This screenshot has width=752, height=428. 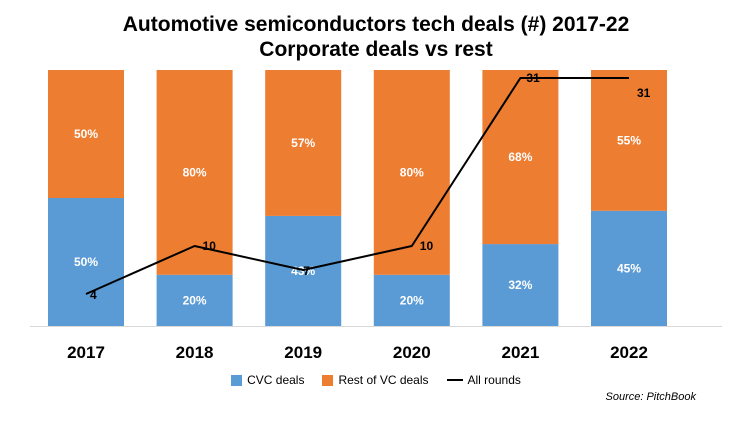 I want to click on label-all-rounds-2019: 7, so click(x=306, y=271).